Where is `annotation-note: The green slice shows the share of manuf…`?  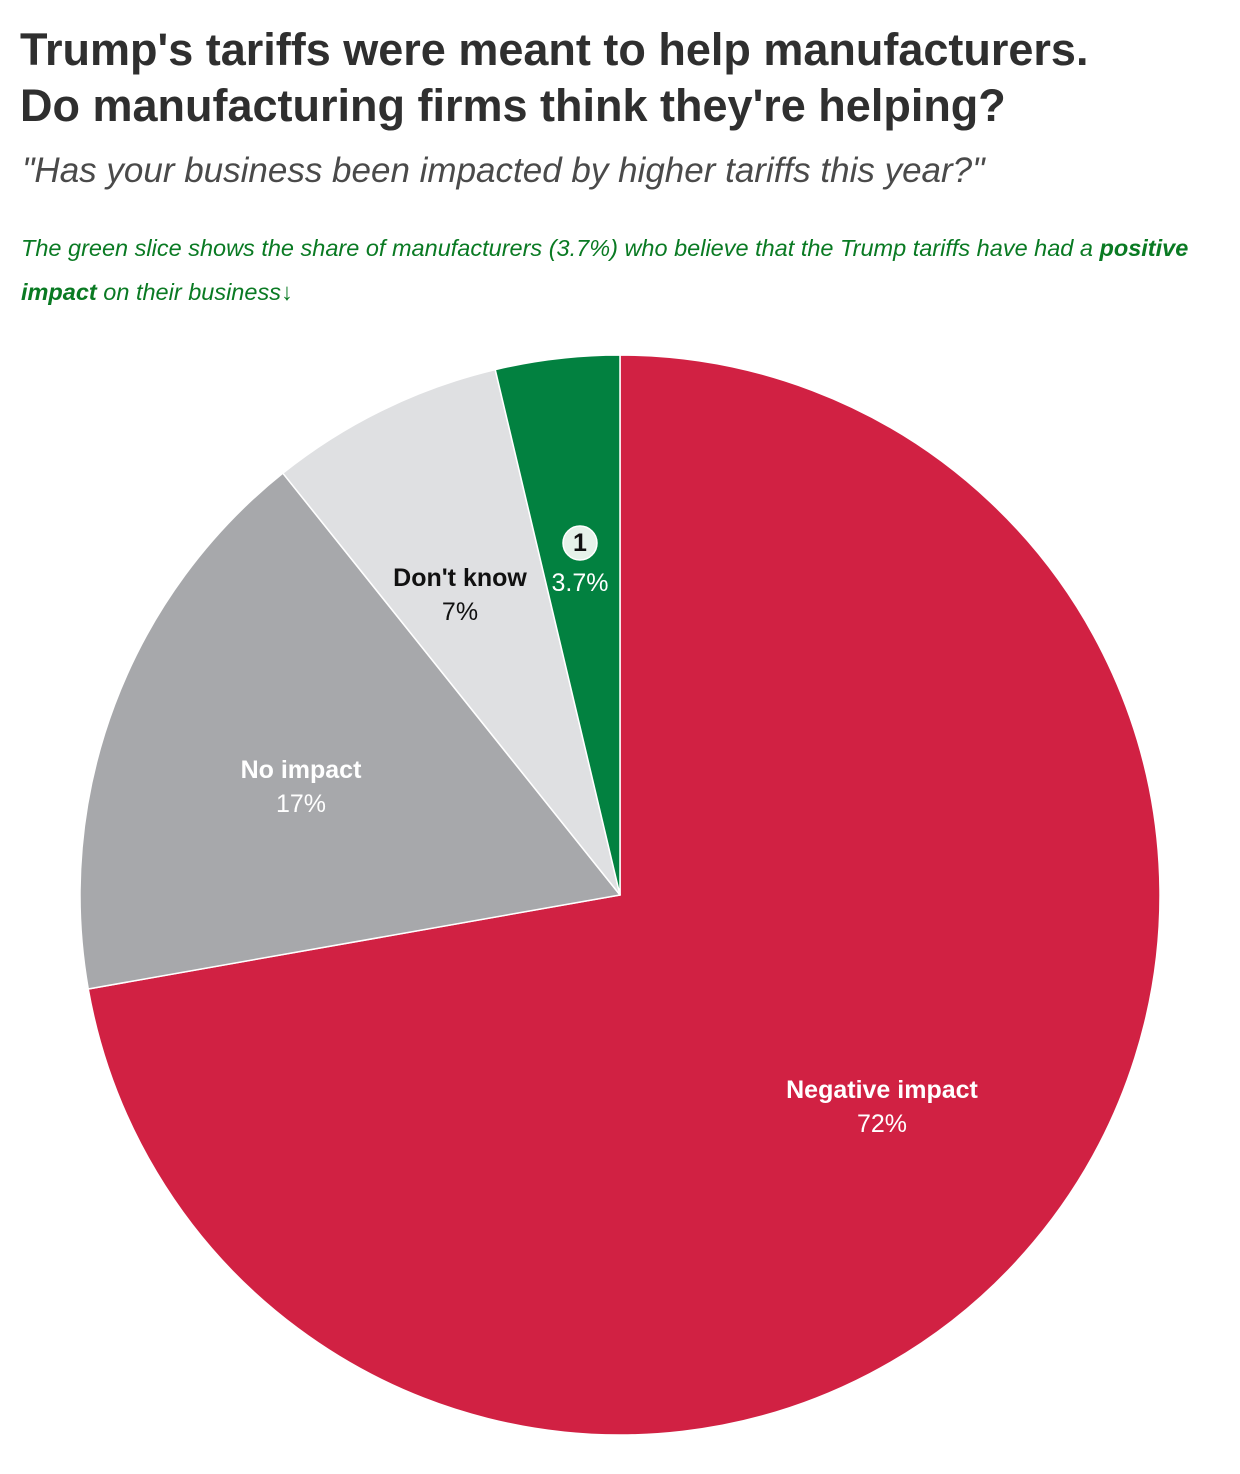
annotation-note: The green slice shows the share of manuf… is located at coordinates (621, 270).